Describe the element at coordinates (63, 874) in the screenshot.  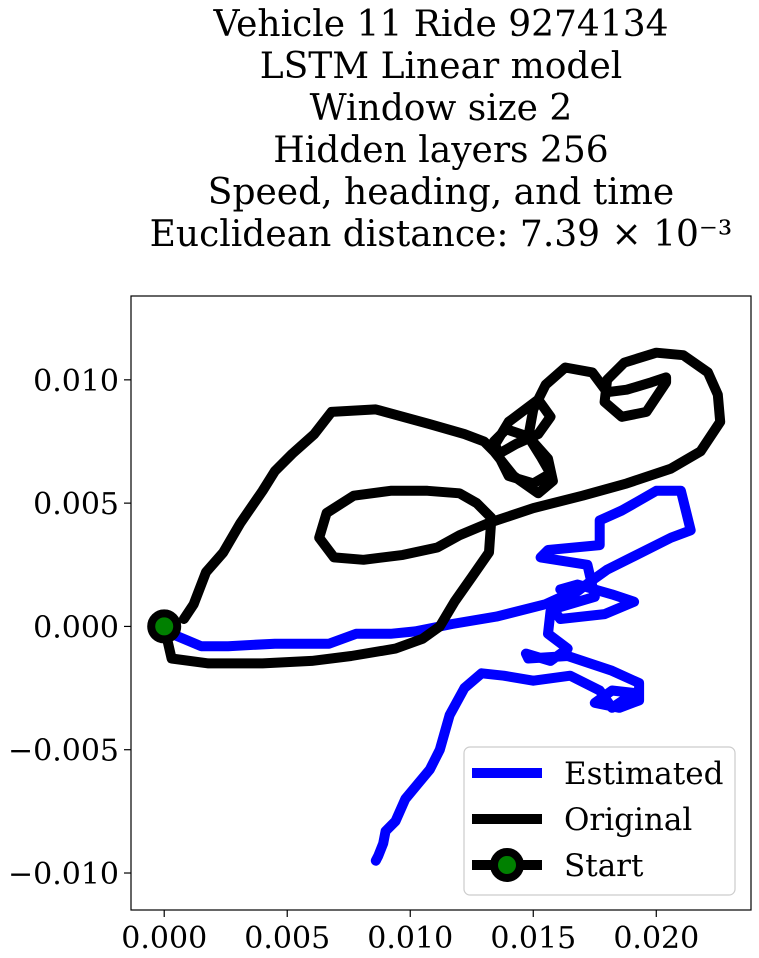
I see `y-tick-label: −0.010` at that location.